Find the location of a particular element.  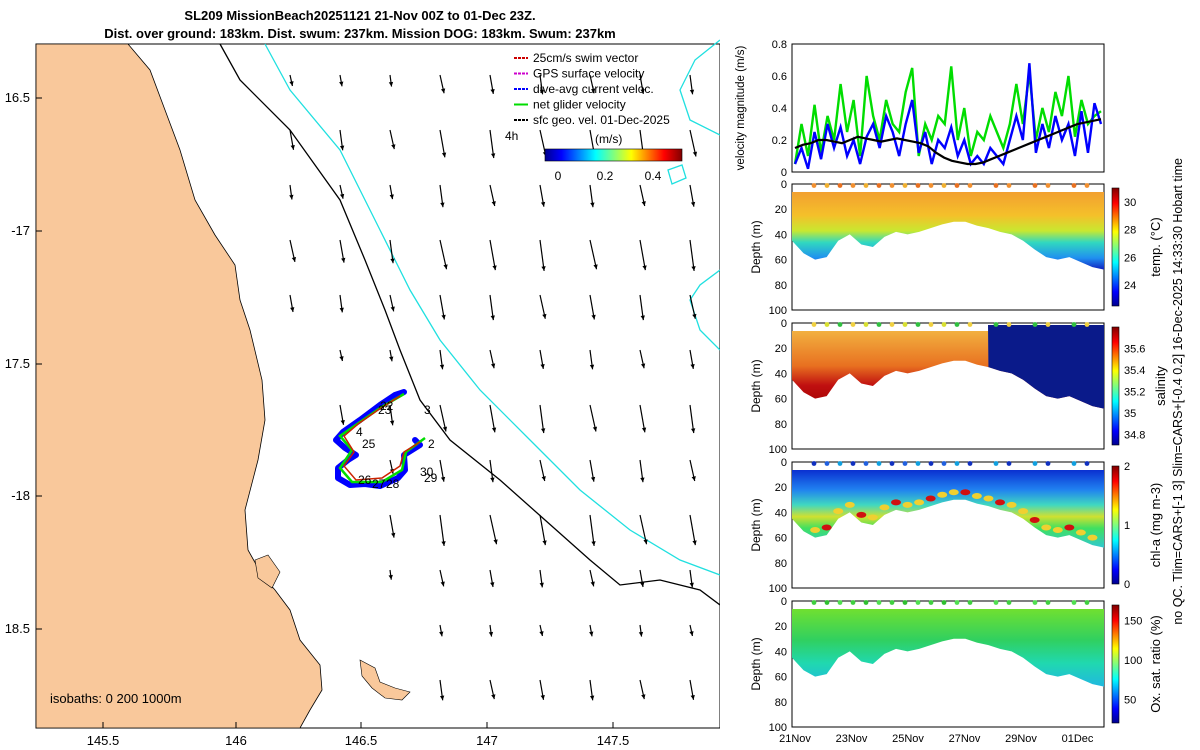

velocity-y-tick: 0.4 is located at coordinates (779, 109).